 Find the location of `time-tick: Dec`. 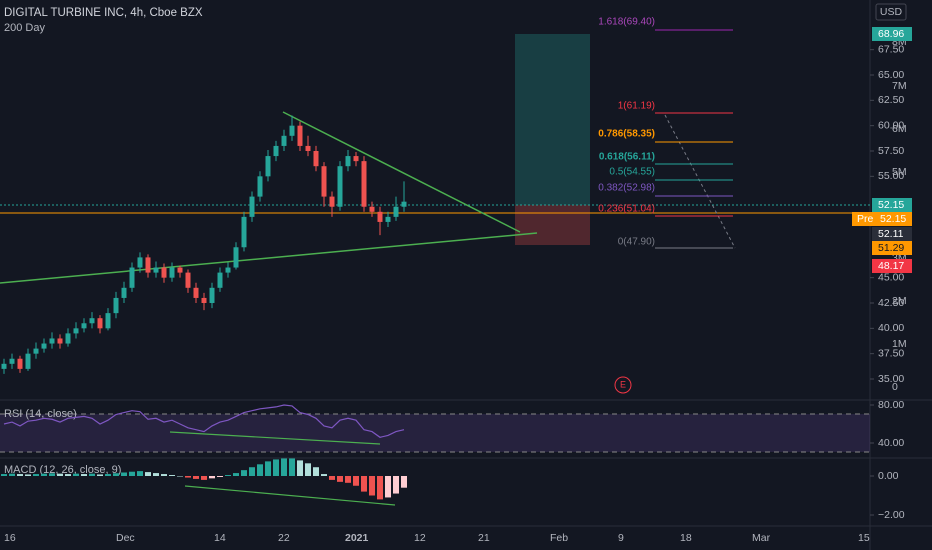

time-tick: Dec is located at coordinates (125, 538).